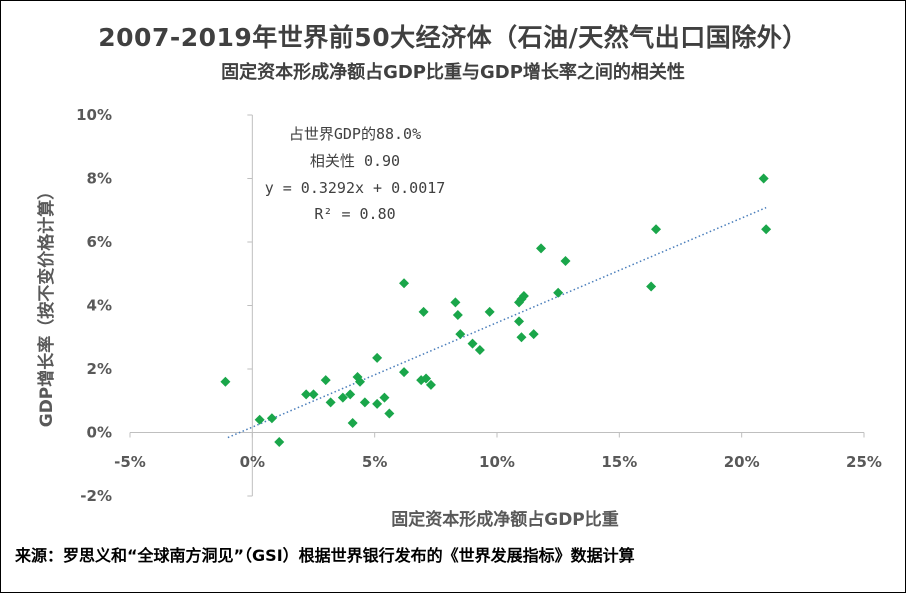 The height and width of the screenshot is (593, 906). I want to click on y-axis-title: GDP增长率（按不变价格计算）, so click(46, 305).